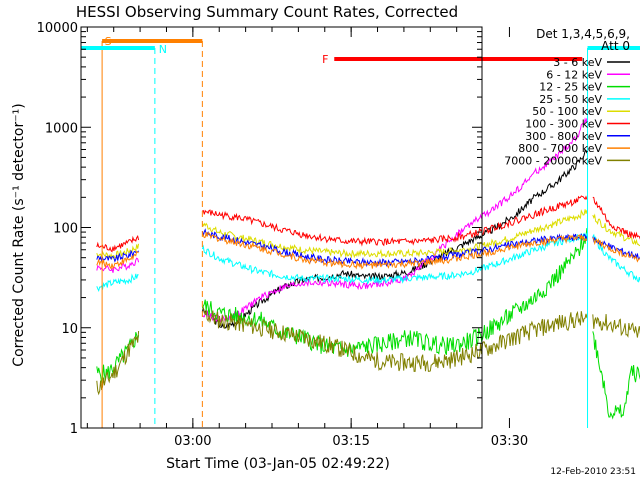  Describe the element at coordinates (57, 28) in the screenshot. I see `y-tick-label: 10000` at that location.